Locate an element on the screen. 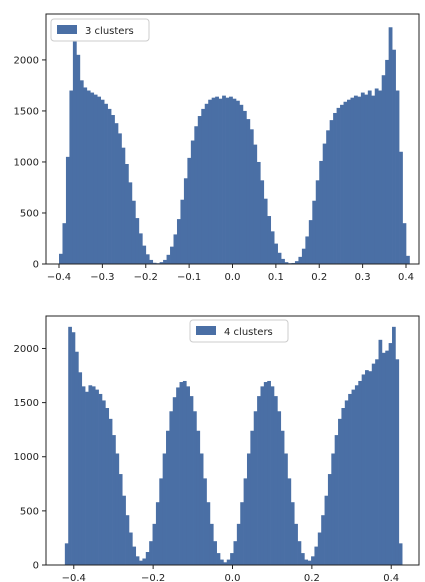 The width and height of the screenshot is (425, 582). legend-box is located at coordinates (239, 331).